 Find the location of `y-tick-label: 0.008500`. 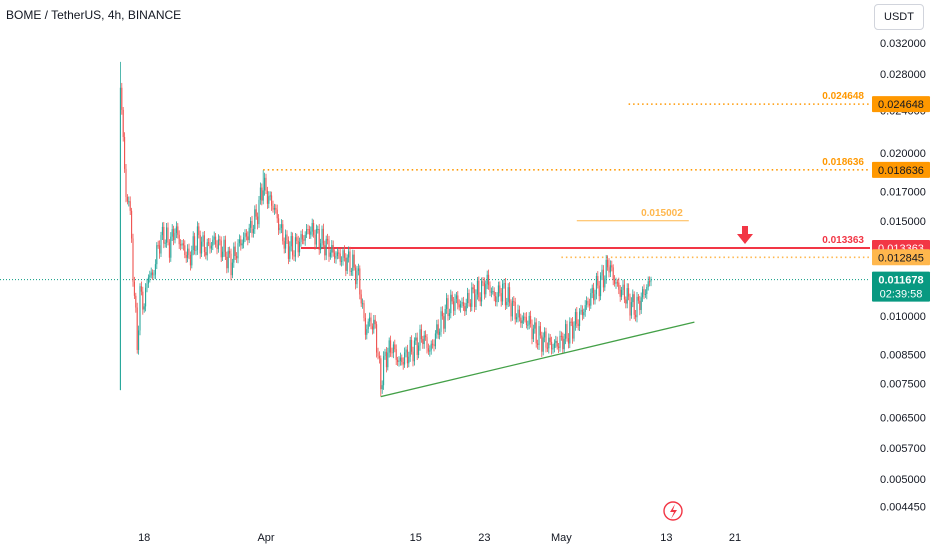

y-tick-label: 0.008500 is located at coordinates (903, 355).